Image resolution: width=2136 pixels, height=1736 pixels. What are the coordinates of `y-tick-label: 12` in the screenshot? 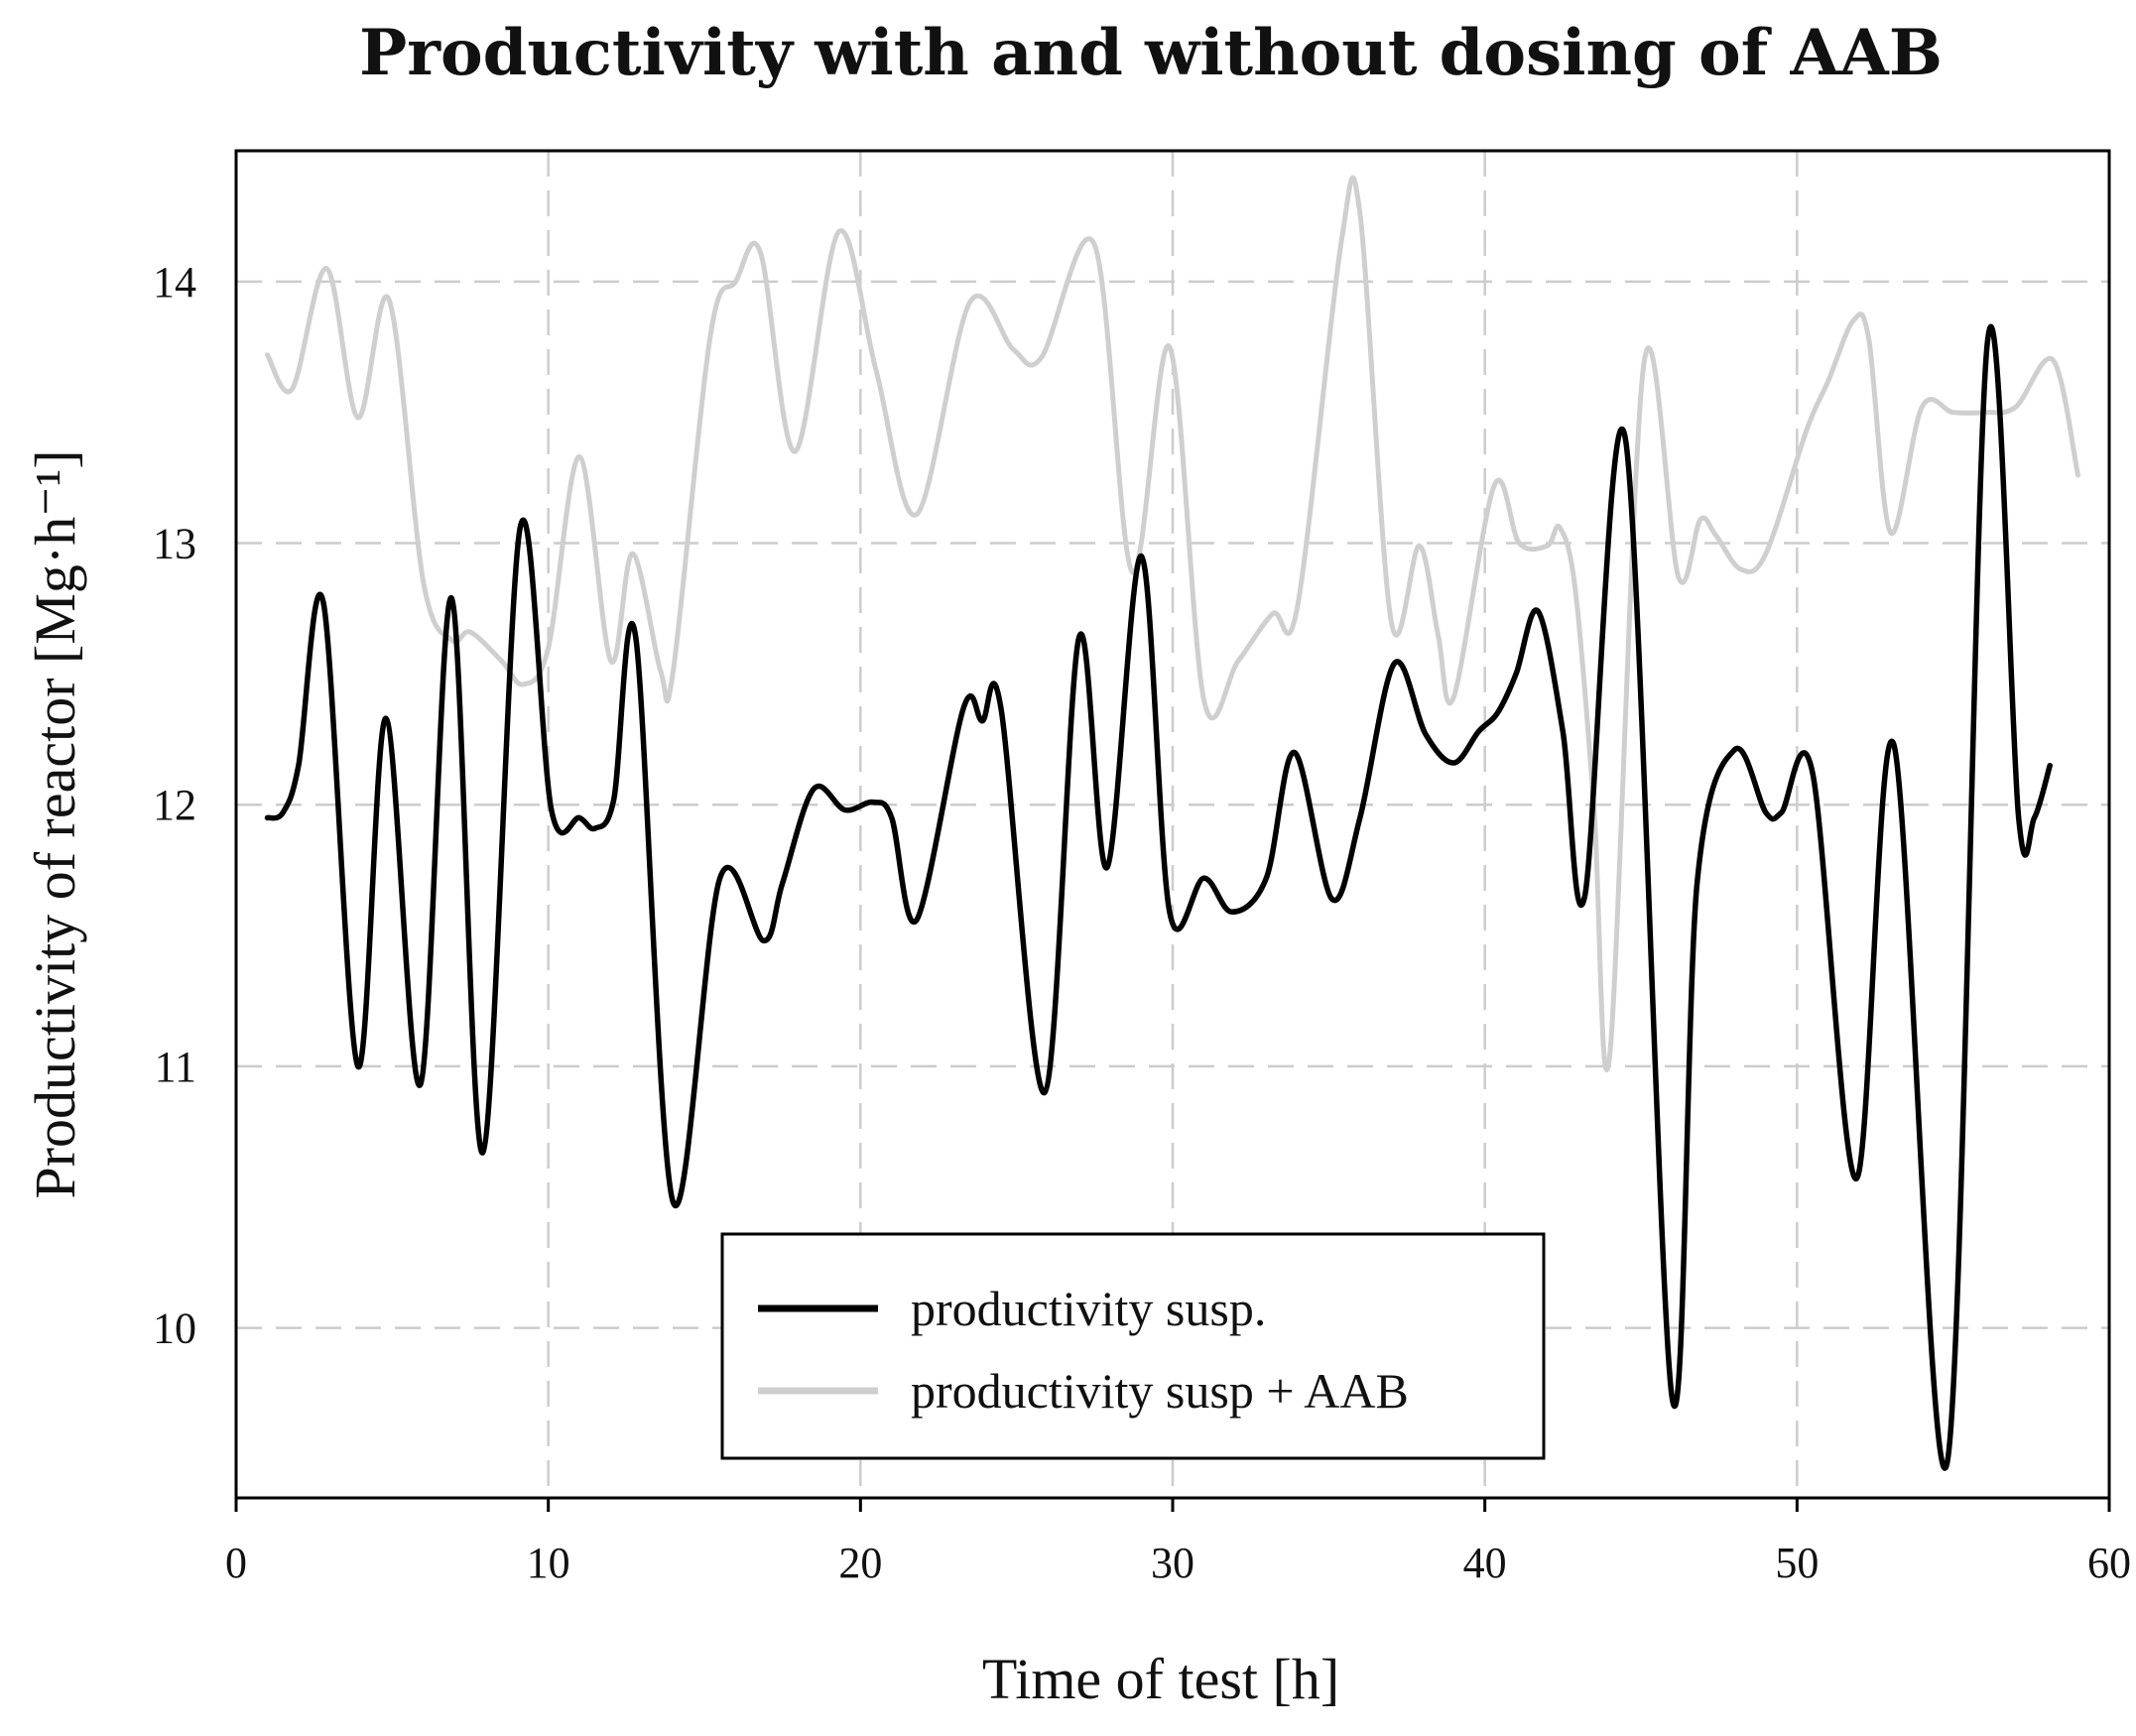 It's located at (174, 805).